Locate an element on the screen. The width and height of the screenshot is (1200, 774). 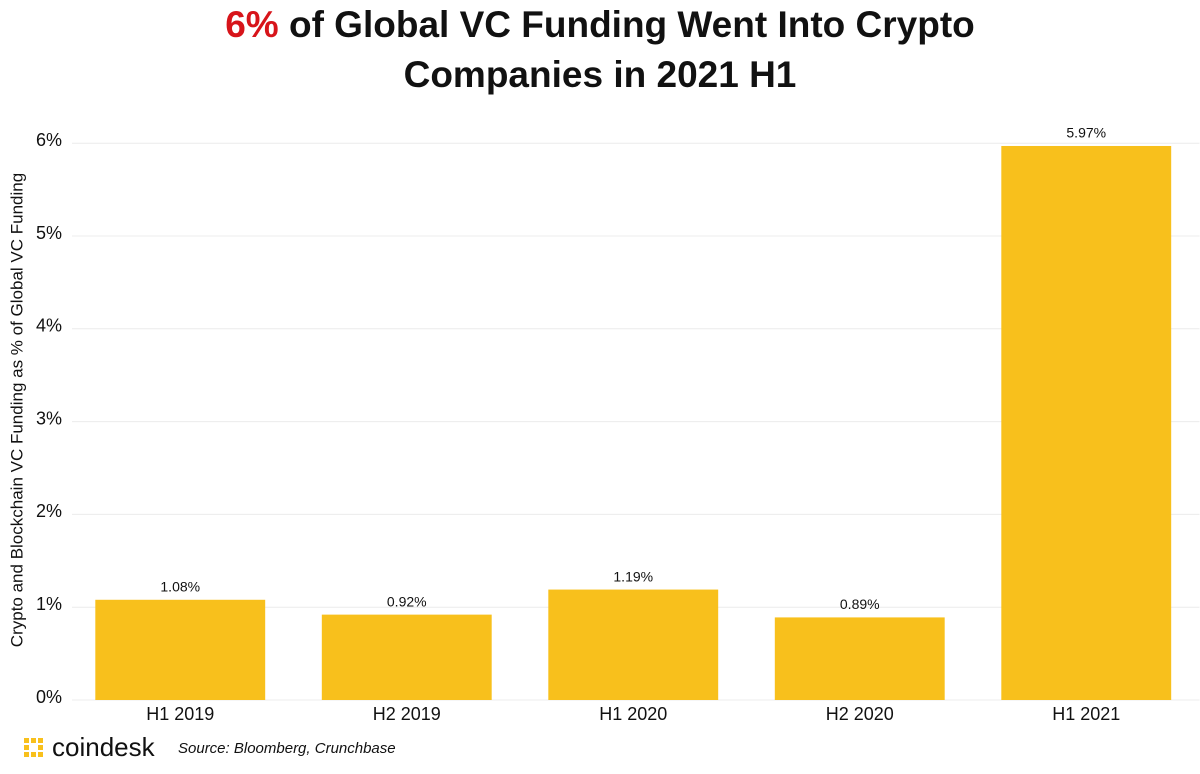
y-tick-label: 0% is located at coordinates (49, 697).